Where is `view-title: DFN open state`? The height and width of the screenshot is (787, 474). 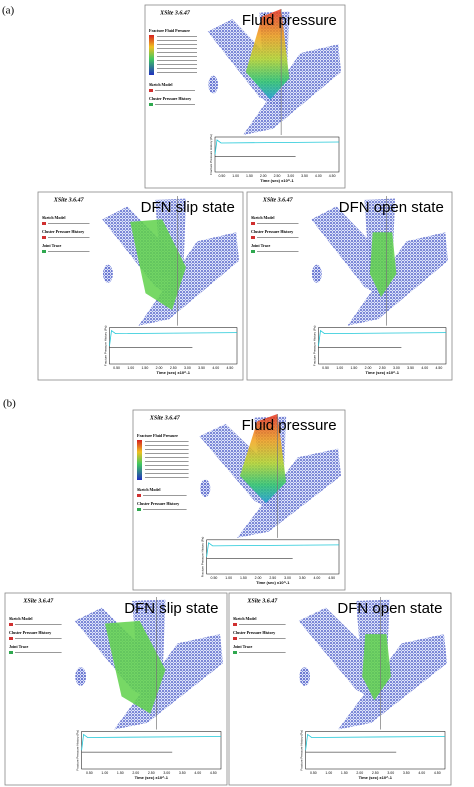
view-title: DFN open state is located at coordinates (391, 207).